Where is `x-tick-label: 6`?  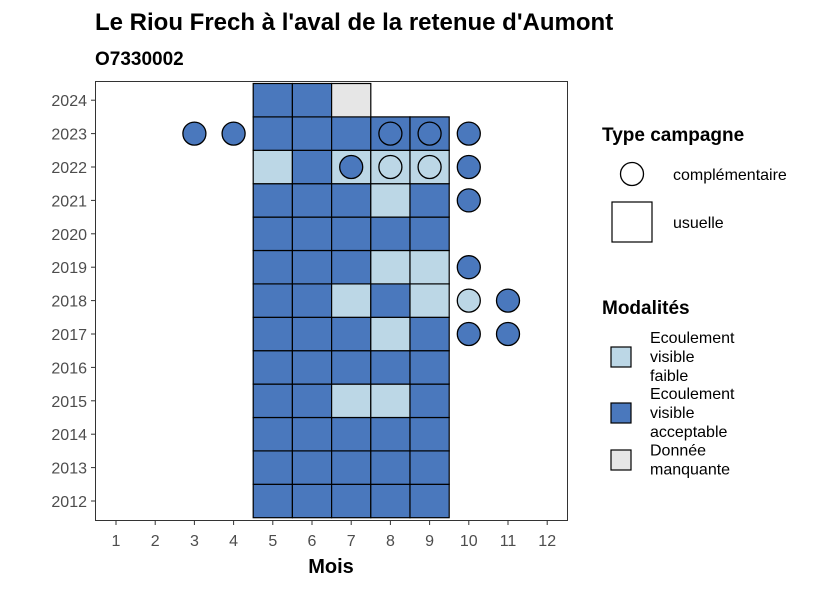 x-tick-label: 6 is located at coordinates (312, 541).